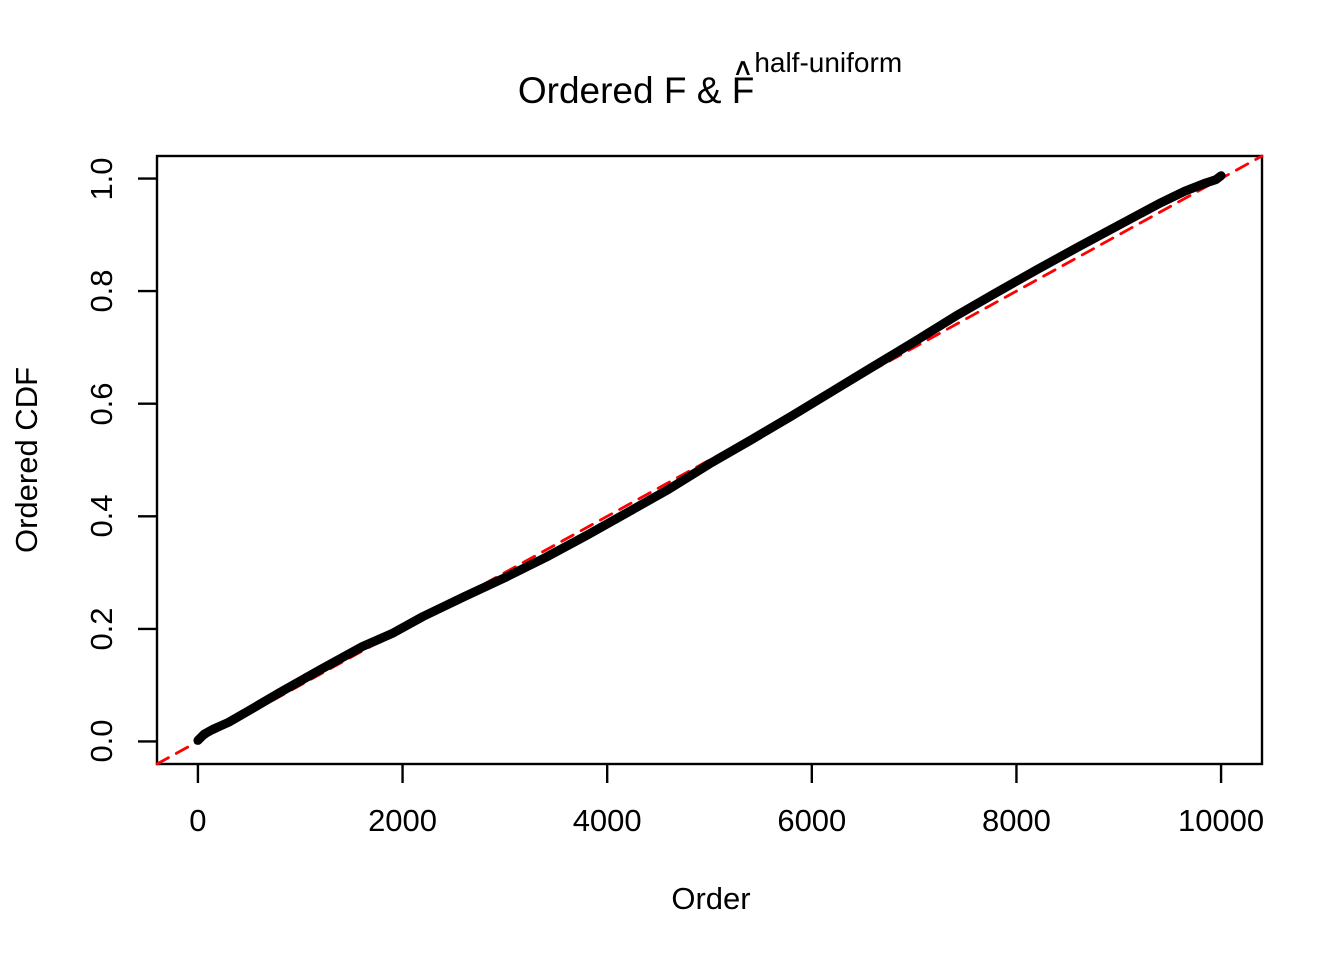 The width and height of the screenshot is (1344, 960). What do you see at coordinates (198, 820) in the screenshot?
I see `x-tick-label: 0` at bounding box center [198, 820].